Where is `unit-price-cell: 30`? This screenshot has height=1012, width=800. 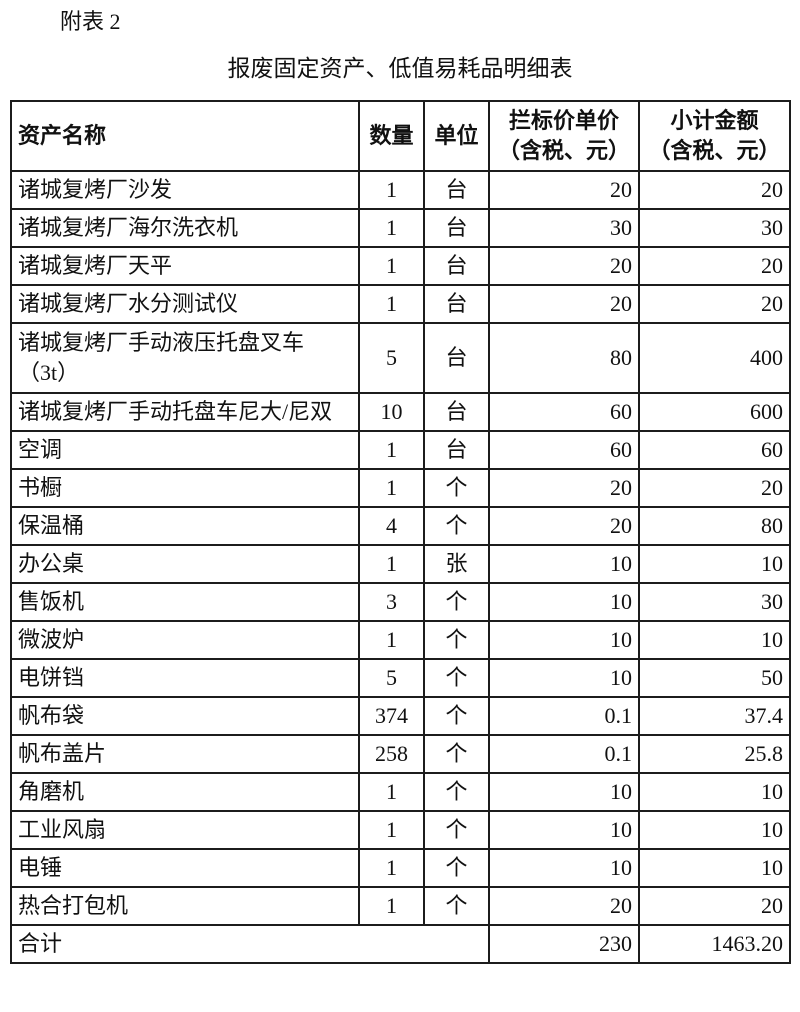 unit-price-cell: 30 is located at coordinates (564, 228).